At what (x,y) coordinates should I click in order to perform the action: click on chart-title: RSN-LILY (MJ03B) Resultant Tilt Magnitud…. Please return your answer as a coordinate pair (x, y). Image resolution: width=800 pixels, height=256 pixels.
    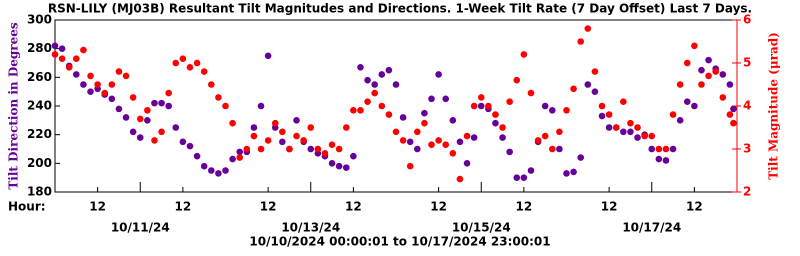
    Looking at the image, I should click on (400, 9).